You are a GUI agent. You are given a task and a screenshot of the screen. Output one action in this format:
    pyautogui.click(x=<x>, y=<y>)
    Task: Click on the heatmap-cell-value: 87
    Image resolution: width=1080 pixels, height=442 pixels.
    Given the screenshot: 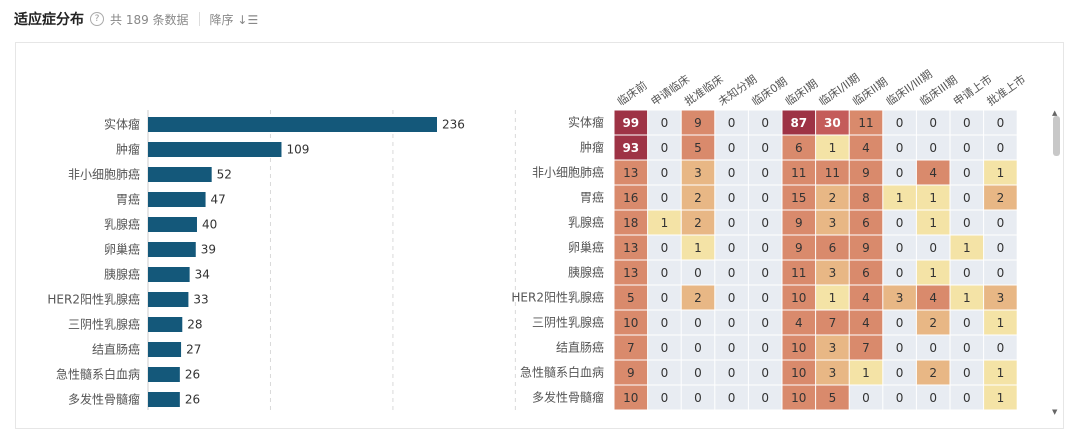 What is the action you would take?
    pyautogui.click(x=798, y=123)
    